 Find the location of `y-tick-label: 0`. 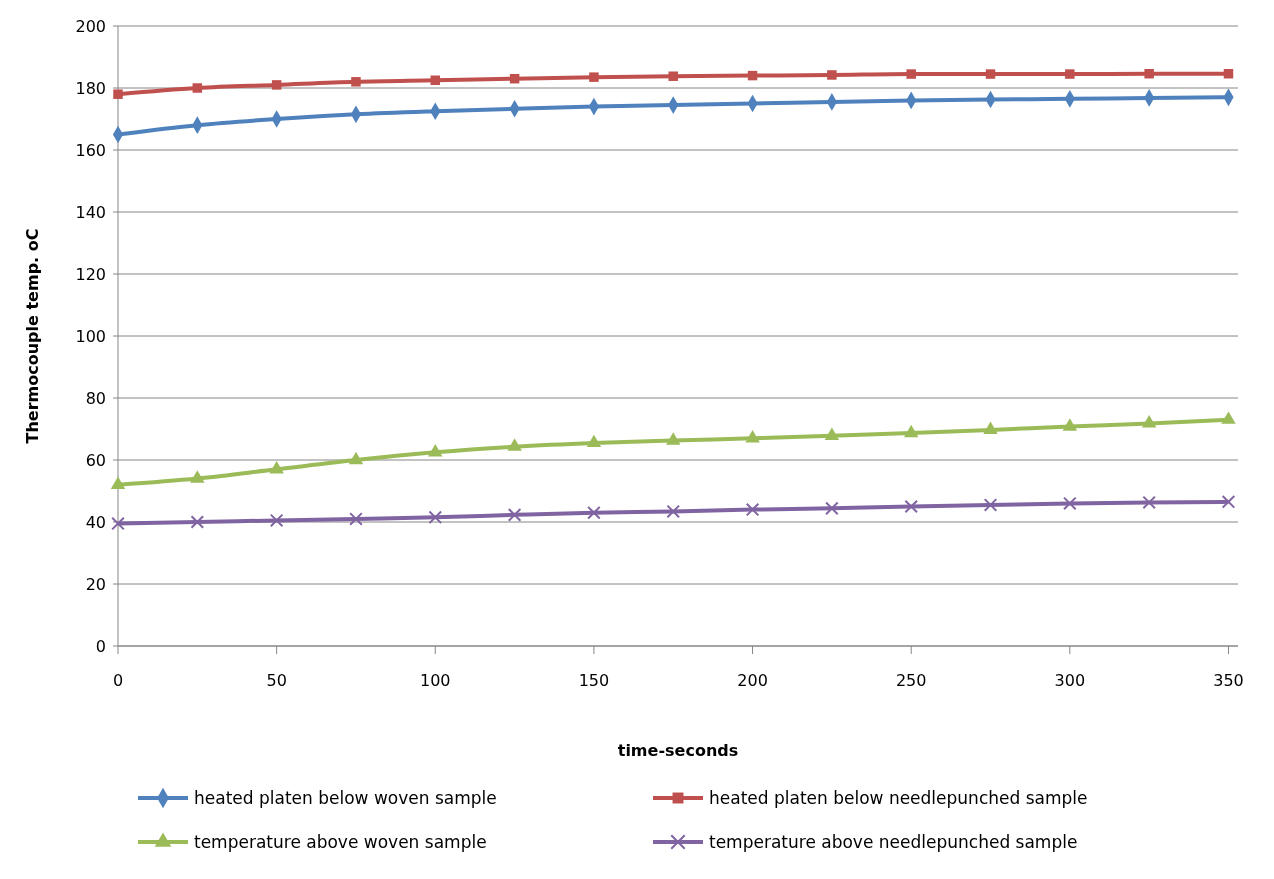

y-tick-label: 0 is located at coordinates (100, 646).